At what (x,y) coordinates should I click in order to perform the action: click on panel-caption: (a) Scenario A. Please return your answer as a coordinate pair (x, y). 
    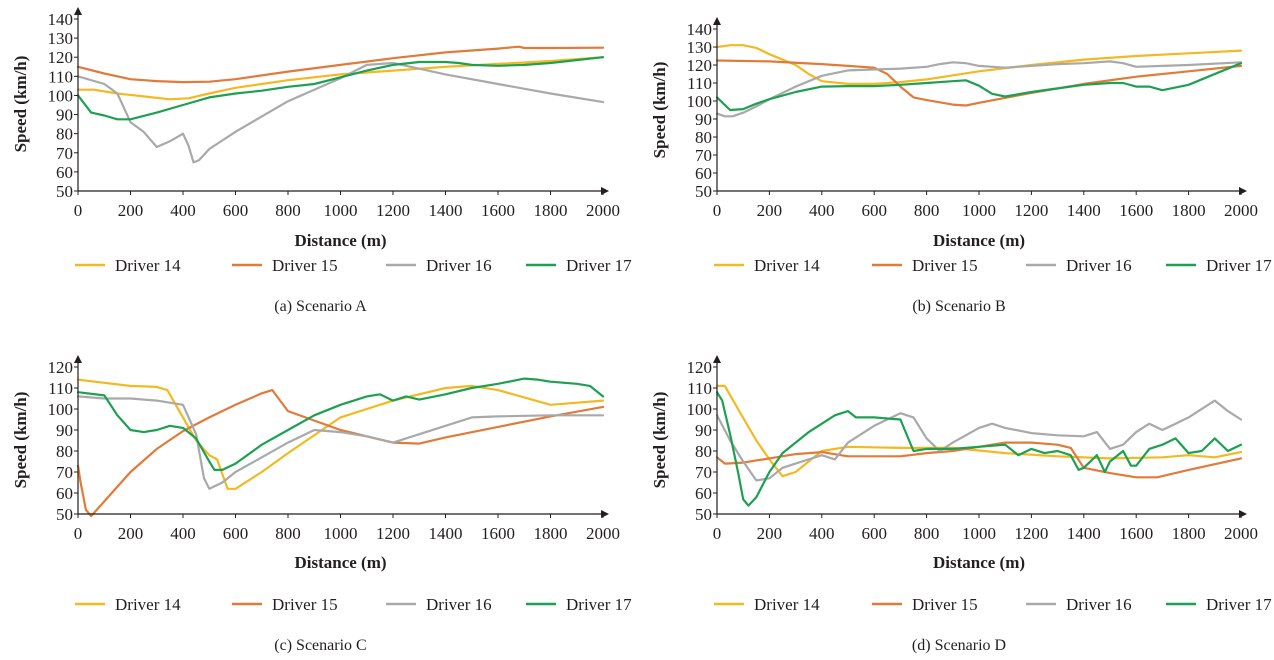
    Looking at the image, I should click on (320, 306).